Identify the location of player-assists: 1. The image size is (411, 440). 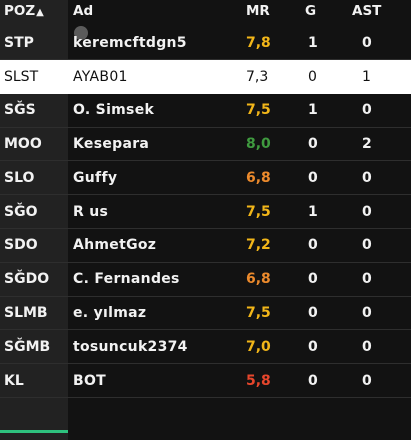
(366, 76).